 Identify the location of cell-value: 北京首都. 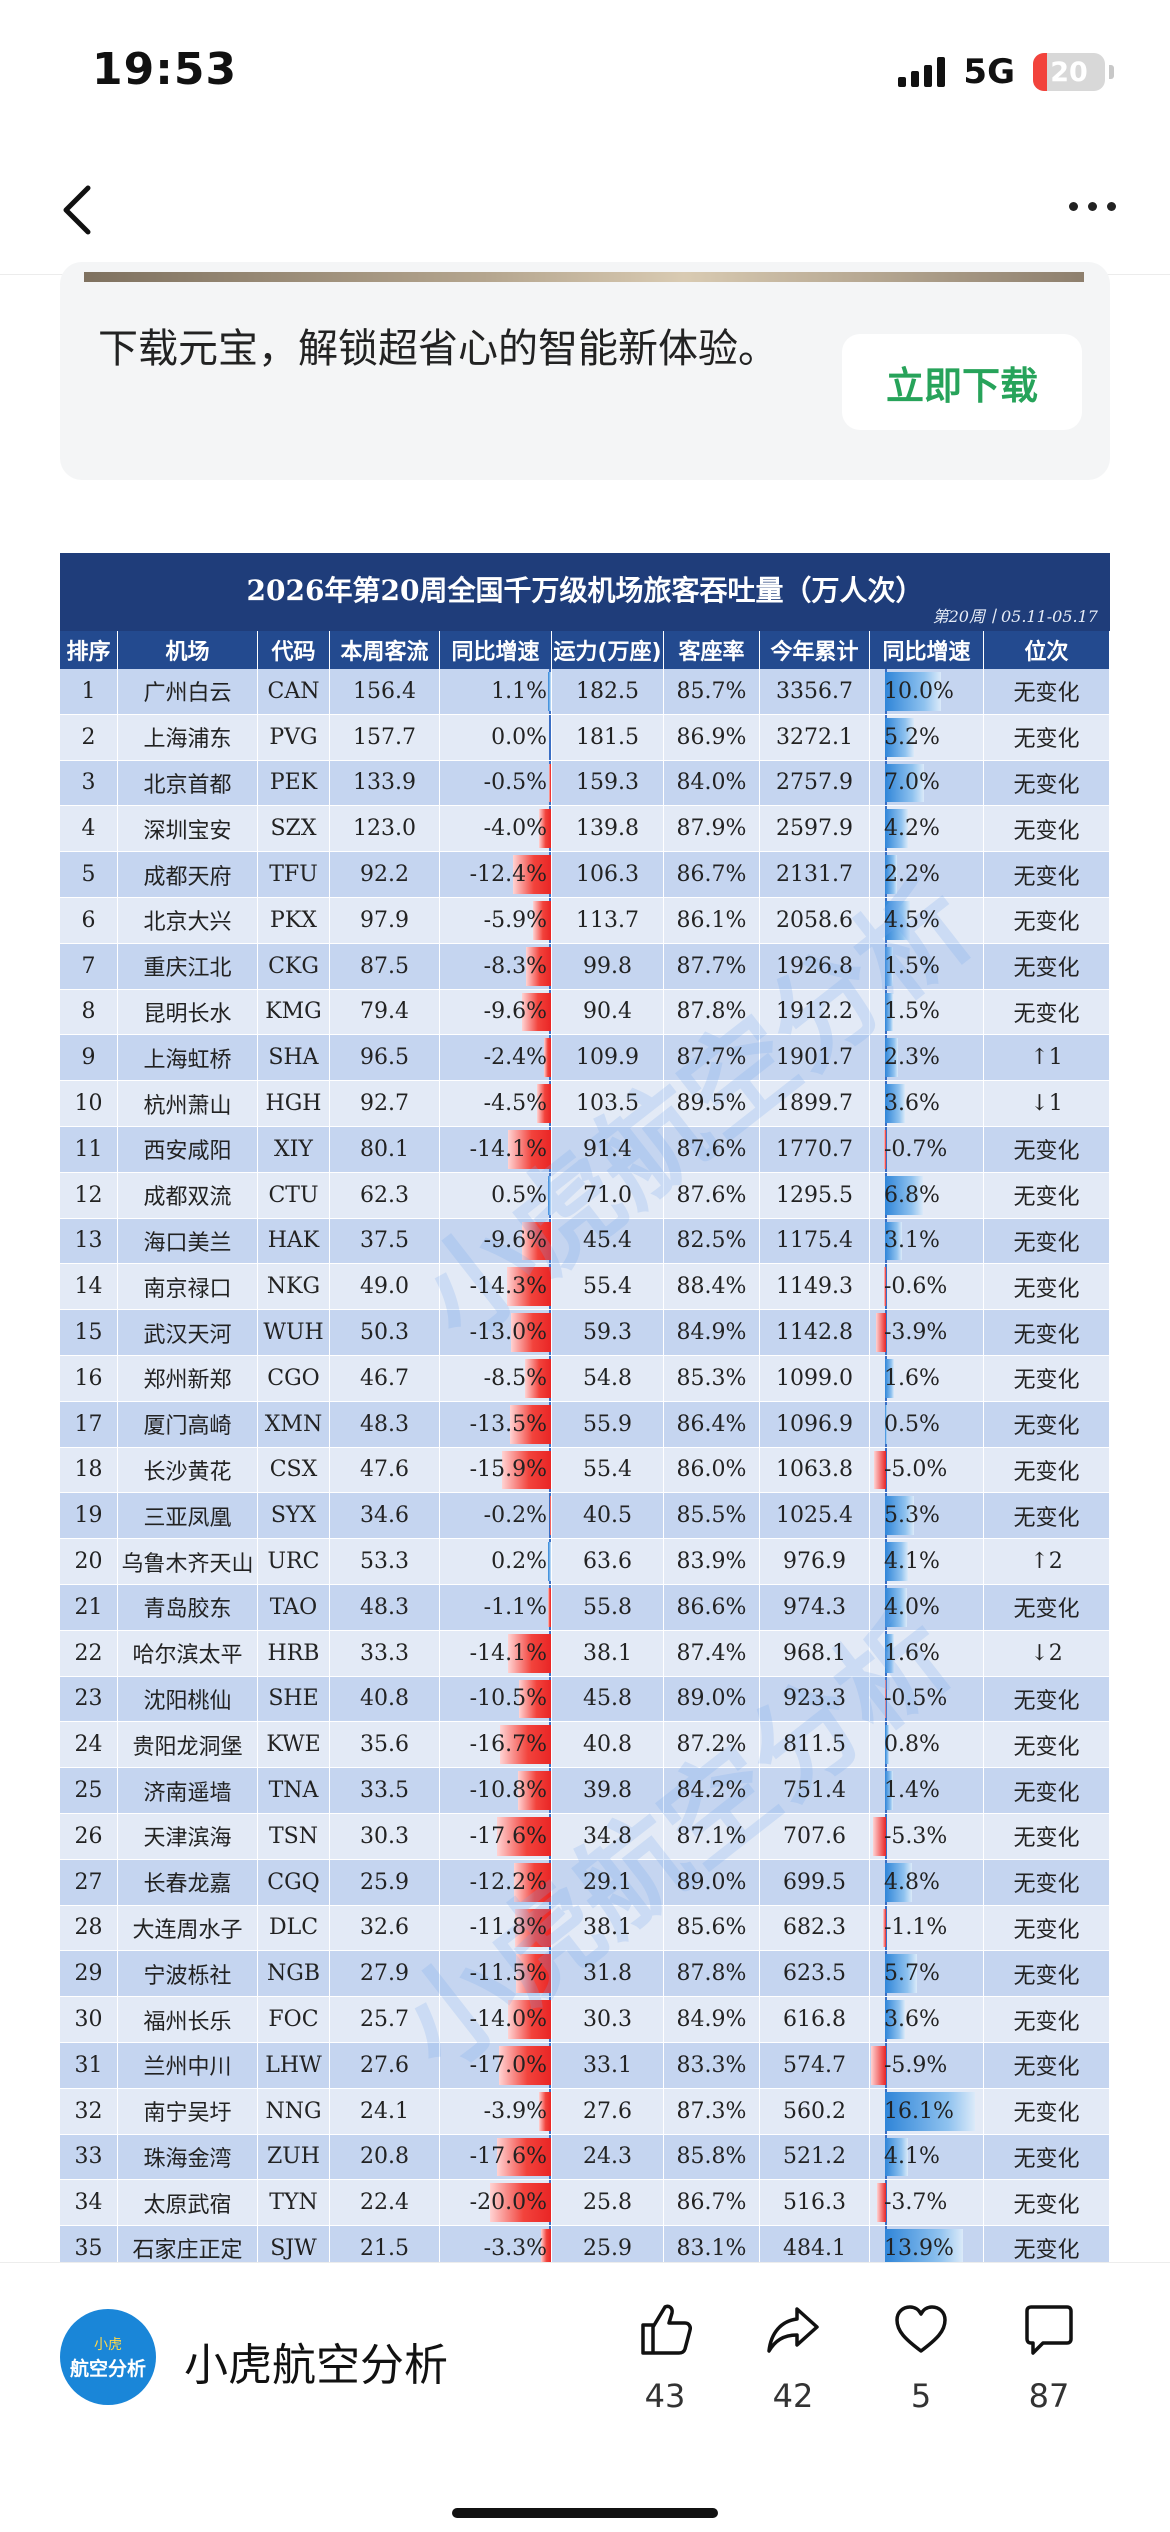
(187, 785).